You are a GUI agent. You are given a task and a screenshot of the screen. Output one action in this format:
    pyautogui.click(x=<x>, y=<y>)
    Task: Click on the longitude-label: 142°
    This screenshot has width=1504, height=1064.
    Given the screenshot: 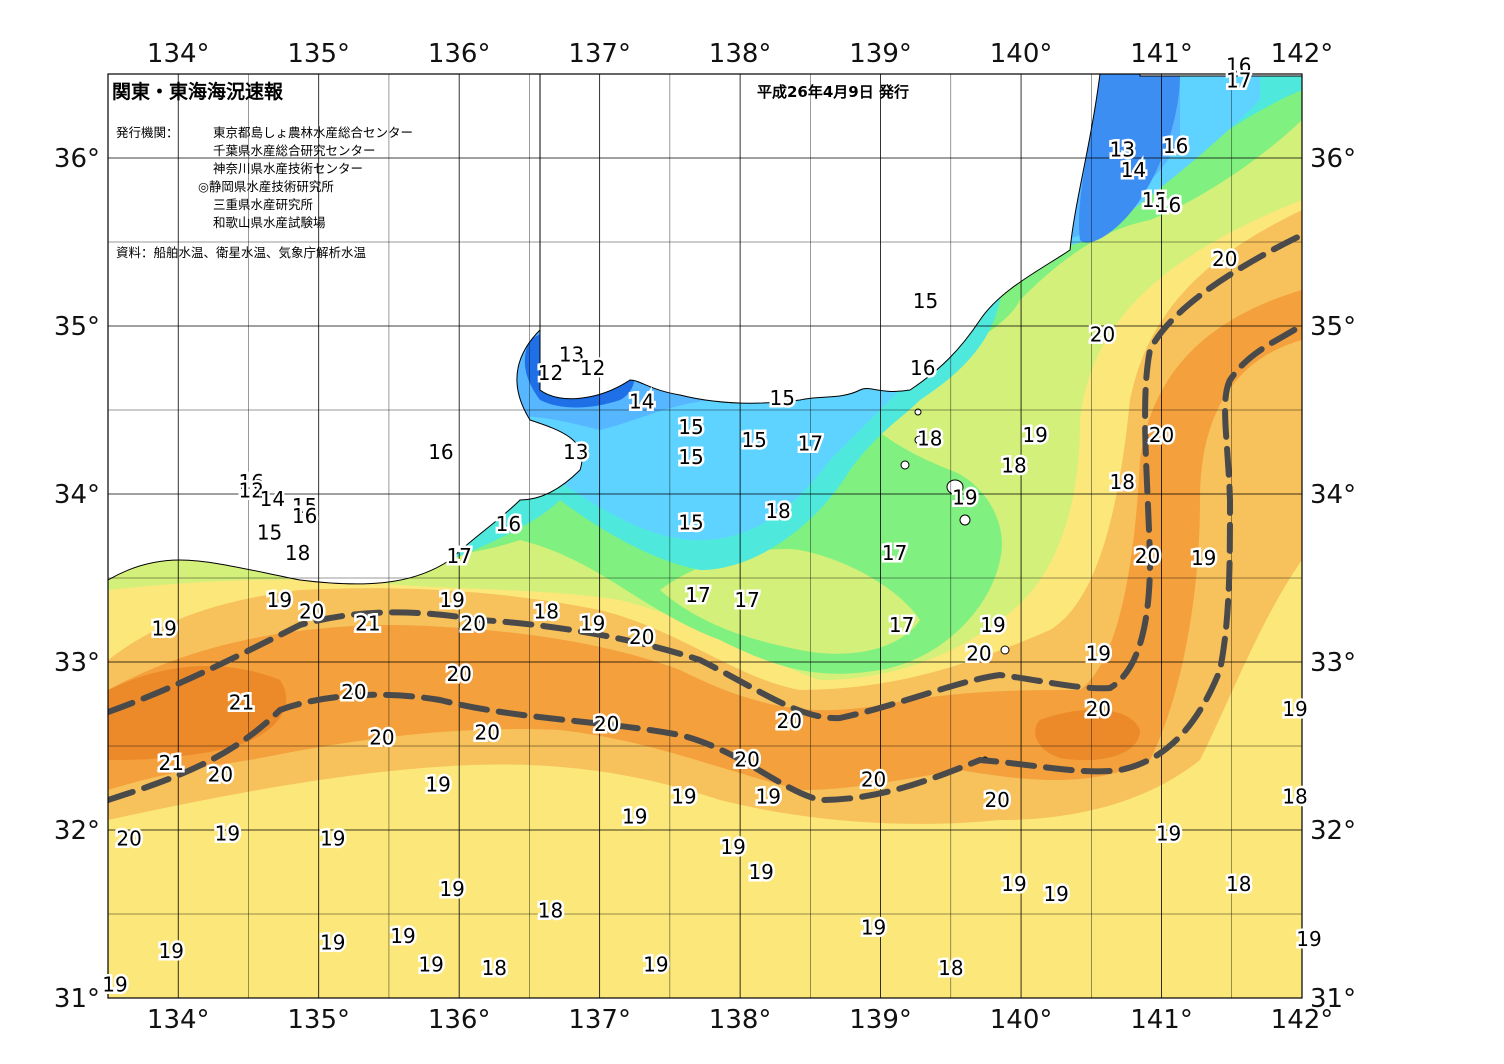 What is the action you would take?
    pyautogui.click(x=1302, y=54)
    